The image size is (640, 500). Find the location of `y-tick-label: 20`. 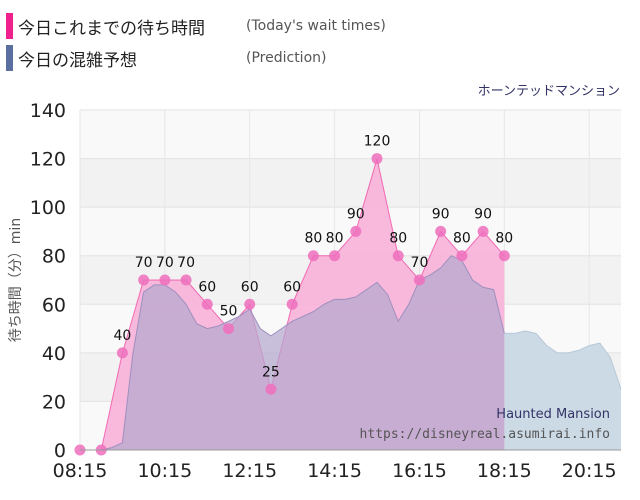

y-tick-label: 20 is located at coordinates (54, 402).